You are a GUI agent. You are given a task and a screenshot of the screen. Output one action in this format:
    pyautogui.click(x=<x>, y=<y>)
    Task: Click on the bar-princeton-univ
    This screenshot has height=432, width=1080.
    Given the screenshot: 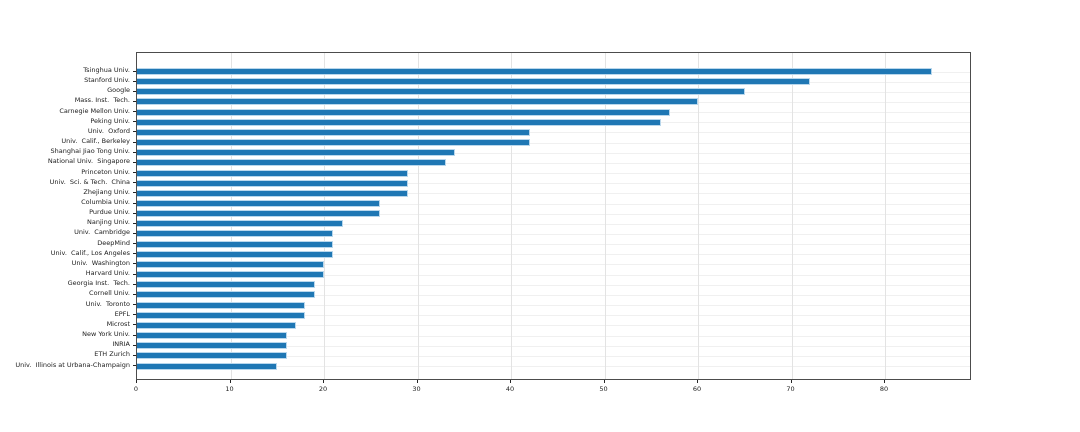 What is the action you would take?
    pyautogui.click(x=273, y=173)
    